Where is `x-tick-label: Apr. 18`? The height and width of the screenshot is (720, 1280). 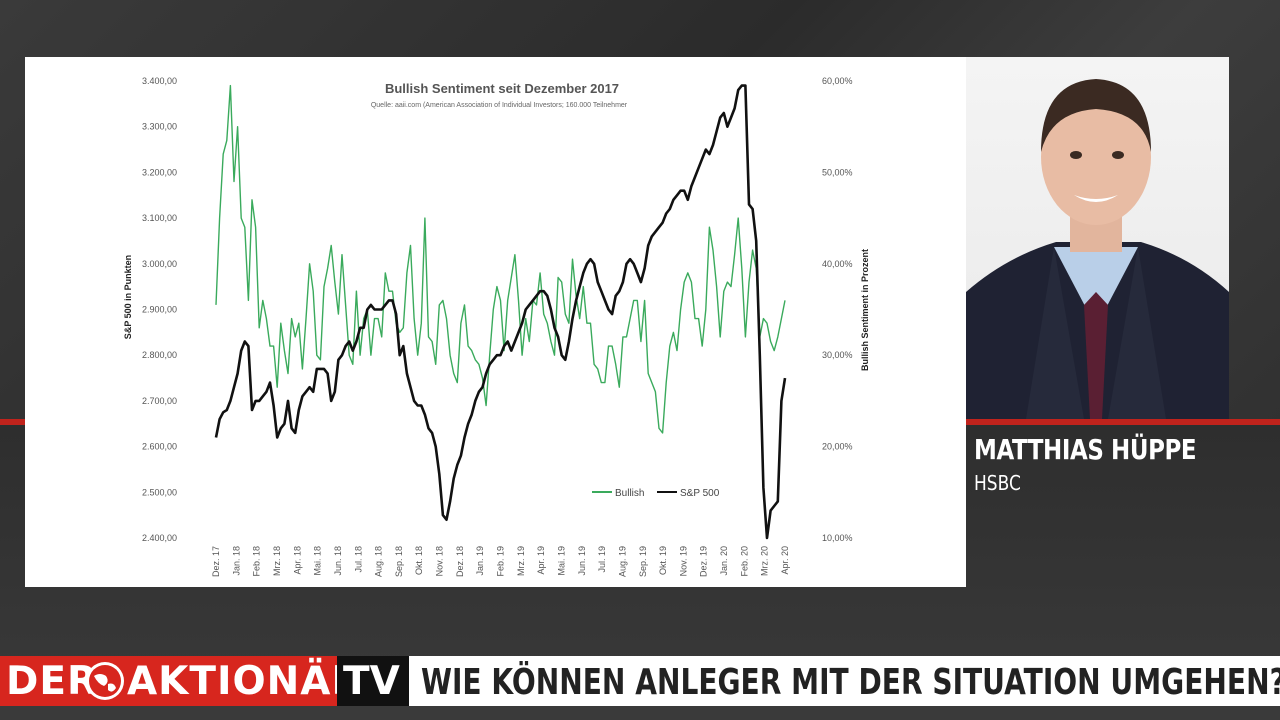
x-tick-label: Apr. 18 is located at coordinates (297, 560).